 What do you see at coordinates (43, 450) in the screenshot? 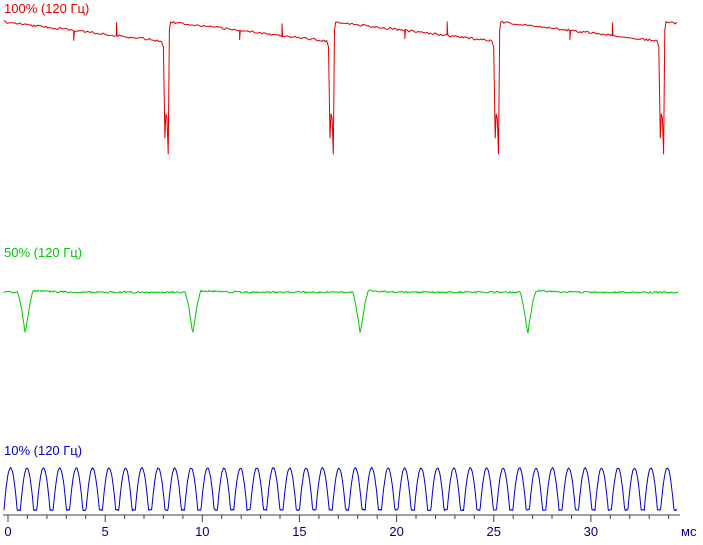
I see `series-label-brightness-10: 10% (120 Гц)` at bounding box center [43, 450].